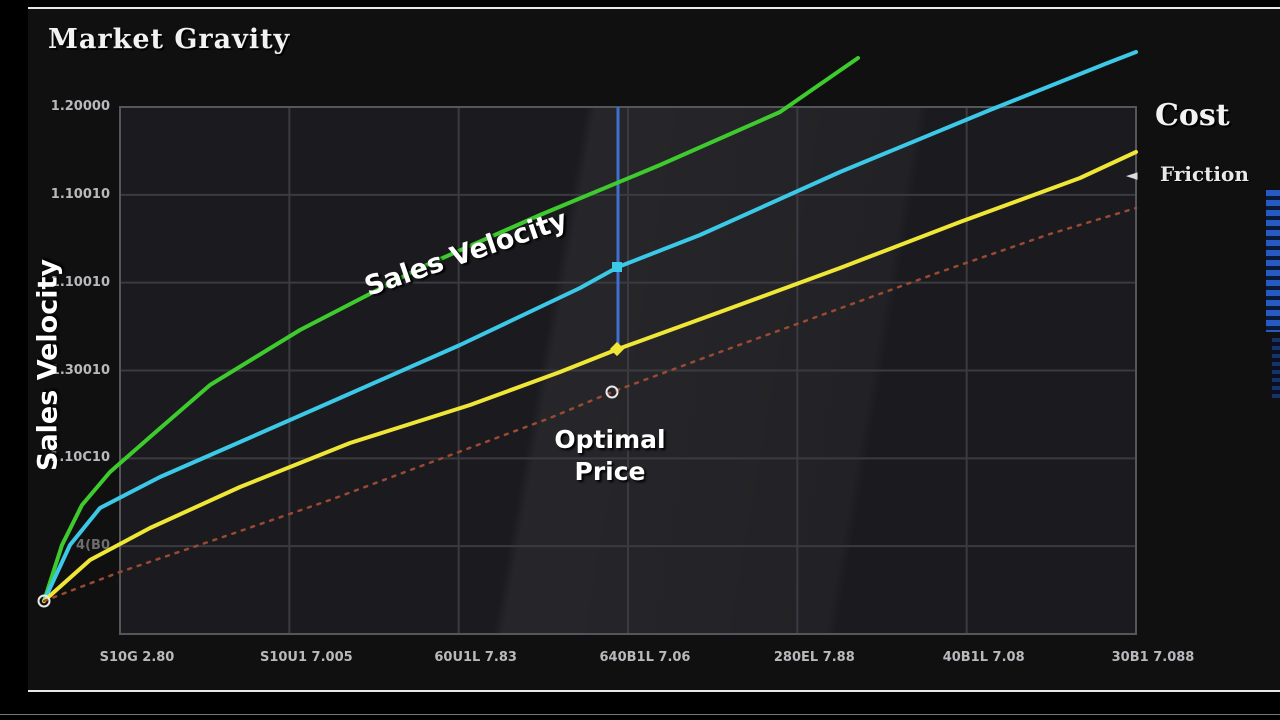  Describe the element at coordinates (645, 657) in the screenshot. I see `x-tick-label: 640B1L 7.06` at that location.